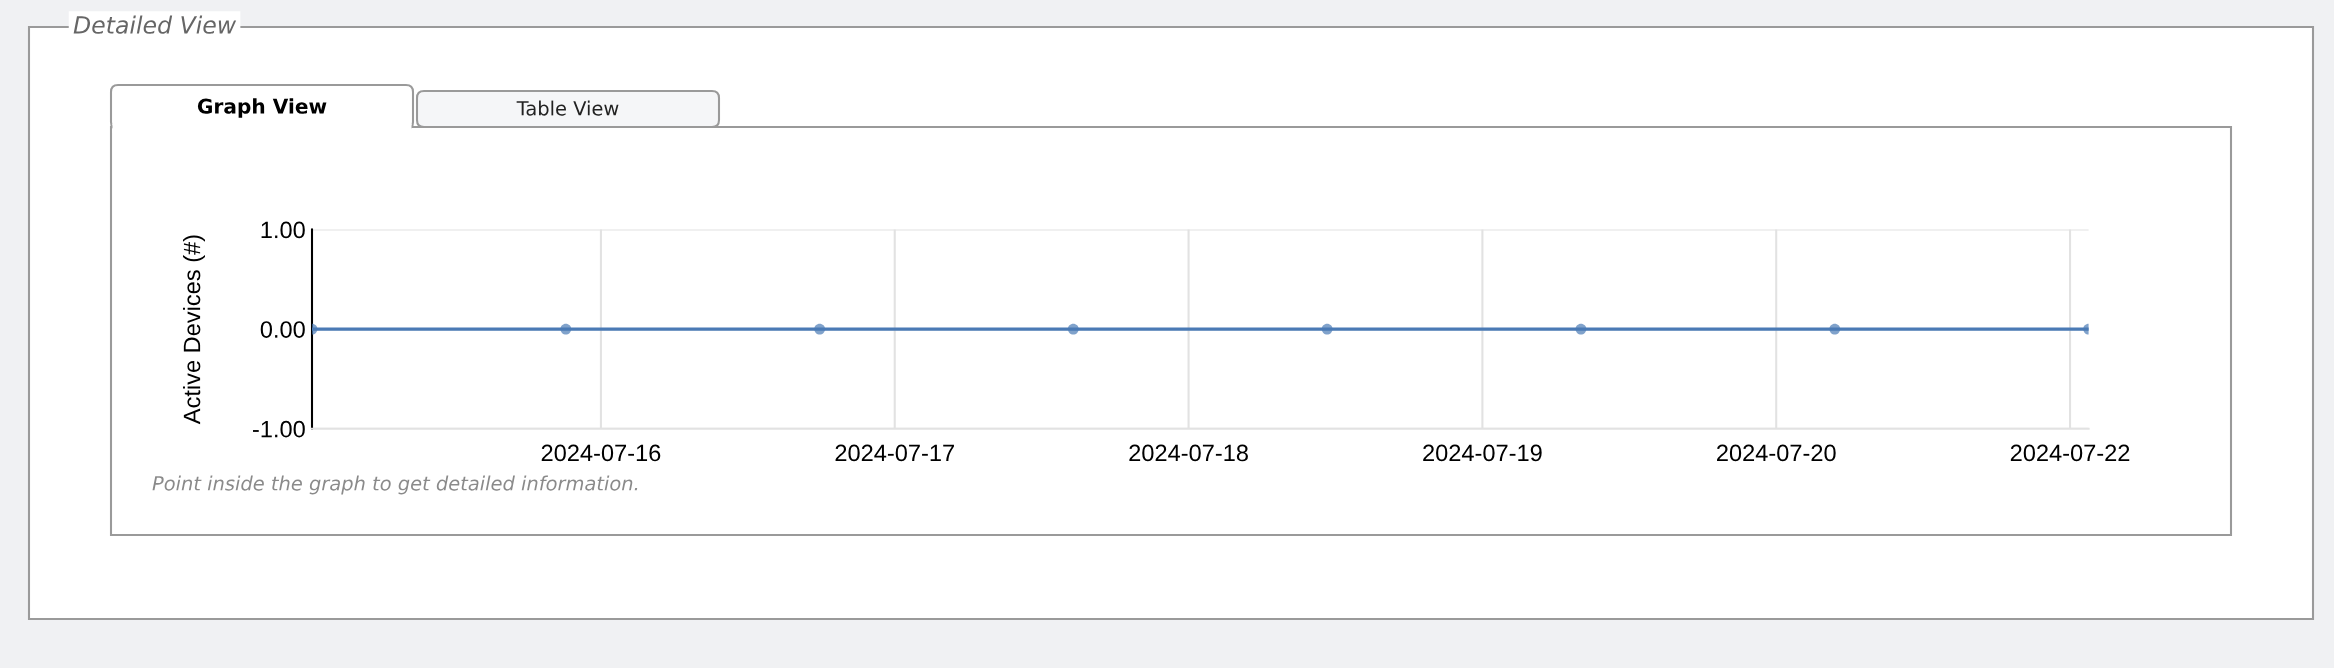 The width and height of the screenshot is (2334, 668). What do you see at coordinates (2070, 453) in the screenshot?
I see `x-tick-label: 2024-07-22` at bounding box center [2070, 453].